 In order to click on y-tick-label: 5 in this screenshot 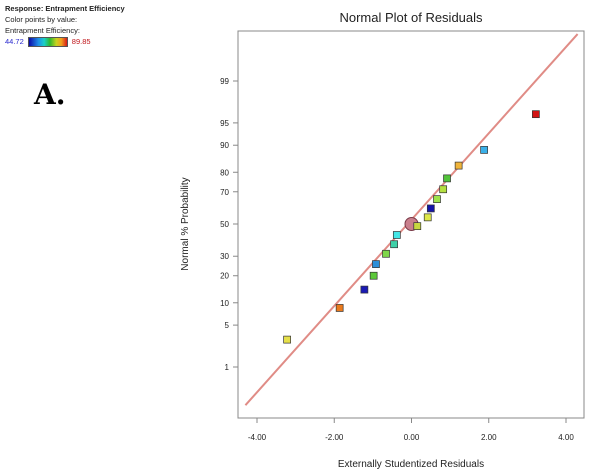, I will do `click(227, 325)`.